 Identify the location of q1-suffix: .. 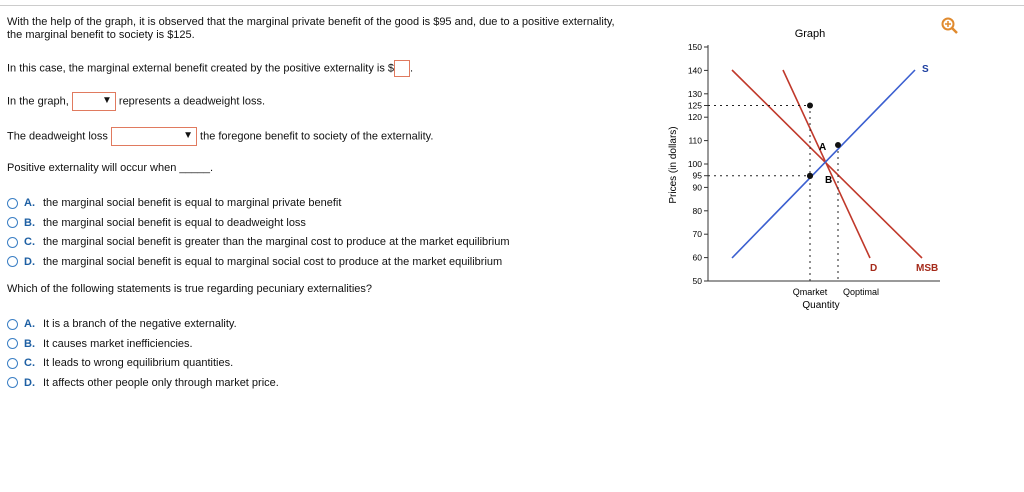
(412, 68).